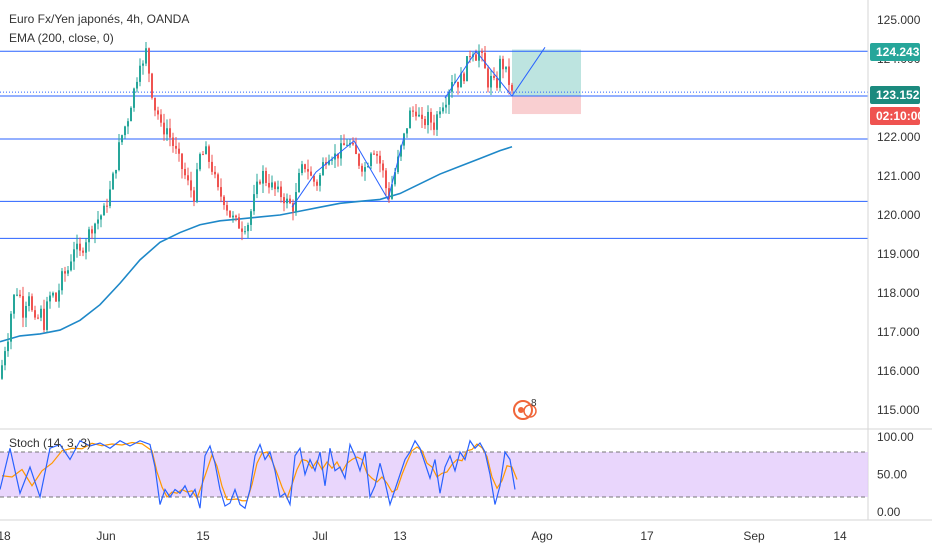  I want to click on target-price-badge-bg, so click(895, 52).